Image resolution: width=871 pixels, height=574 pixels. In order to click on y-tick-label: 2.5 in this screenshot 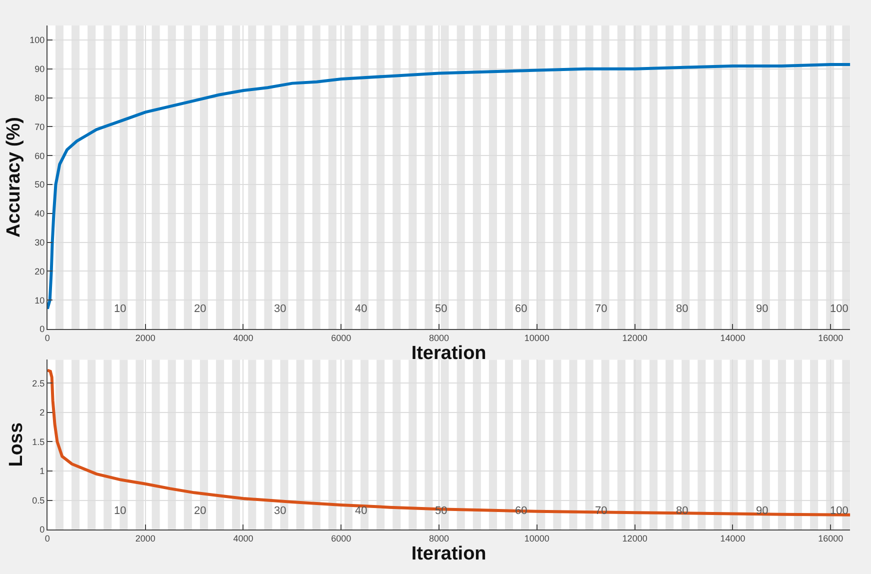, I will do `click(38, 383)`.